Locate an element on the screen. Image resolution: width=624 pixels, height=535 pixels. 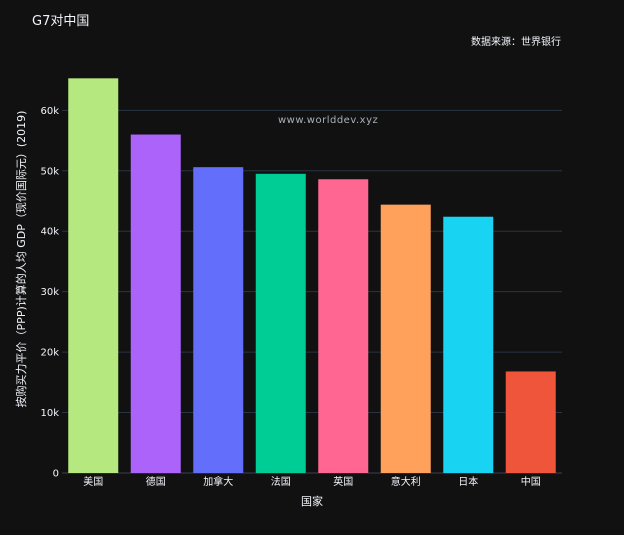
x-tick-label: 法国 is located at coordinates (281, 481).